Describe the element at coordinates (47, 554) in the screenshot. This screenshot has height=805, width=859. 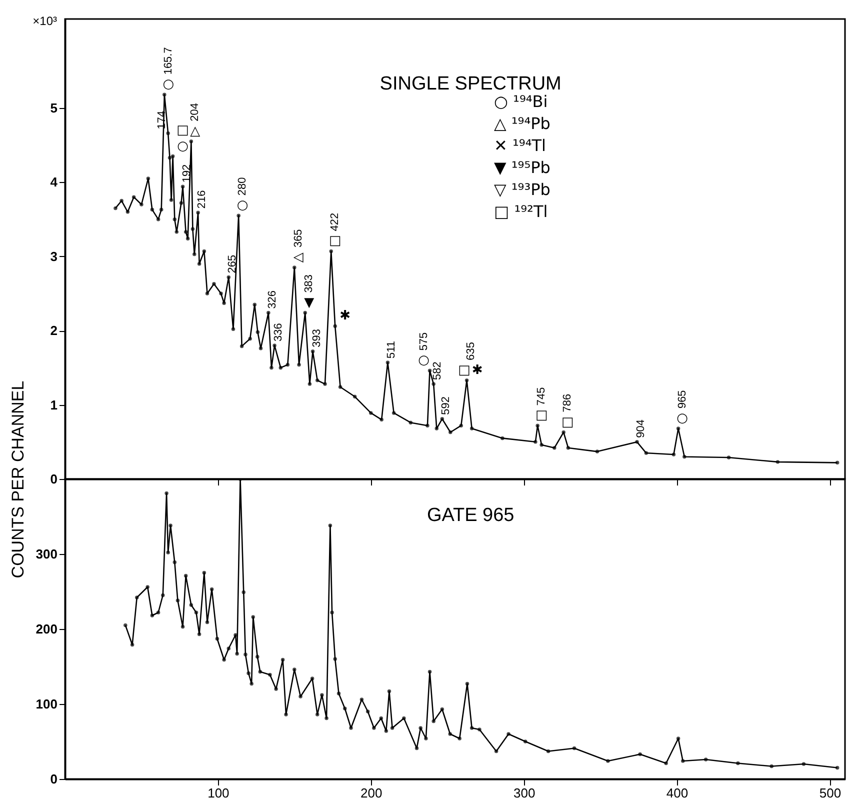
I see `y-tick-label: 300` at that location.